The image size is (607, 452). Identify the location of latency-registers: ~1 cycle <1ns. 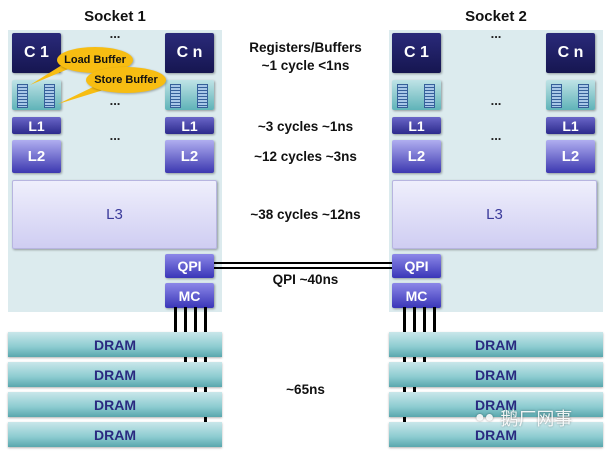
(305, 65).